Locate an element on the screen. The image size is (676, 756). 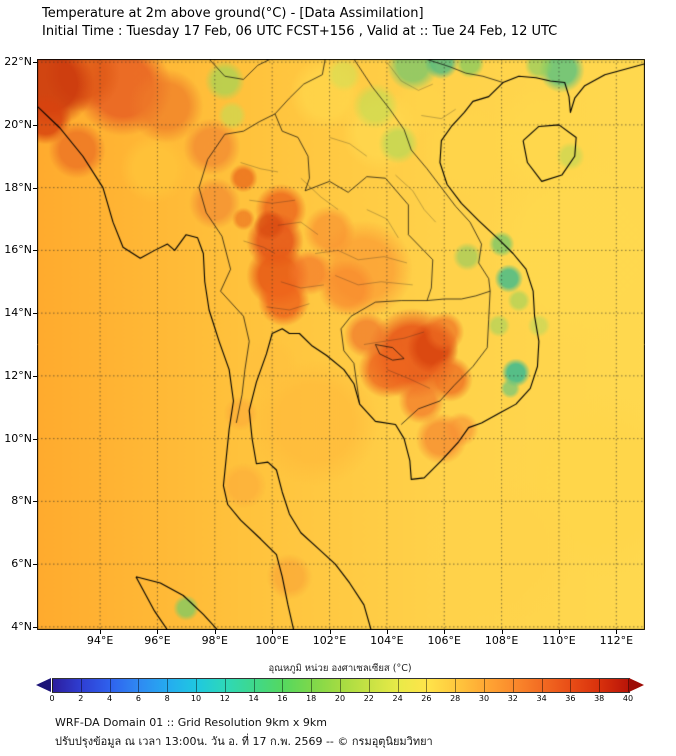
colorbar-tick-label: 38 is located at coordinates (599, 698).